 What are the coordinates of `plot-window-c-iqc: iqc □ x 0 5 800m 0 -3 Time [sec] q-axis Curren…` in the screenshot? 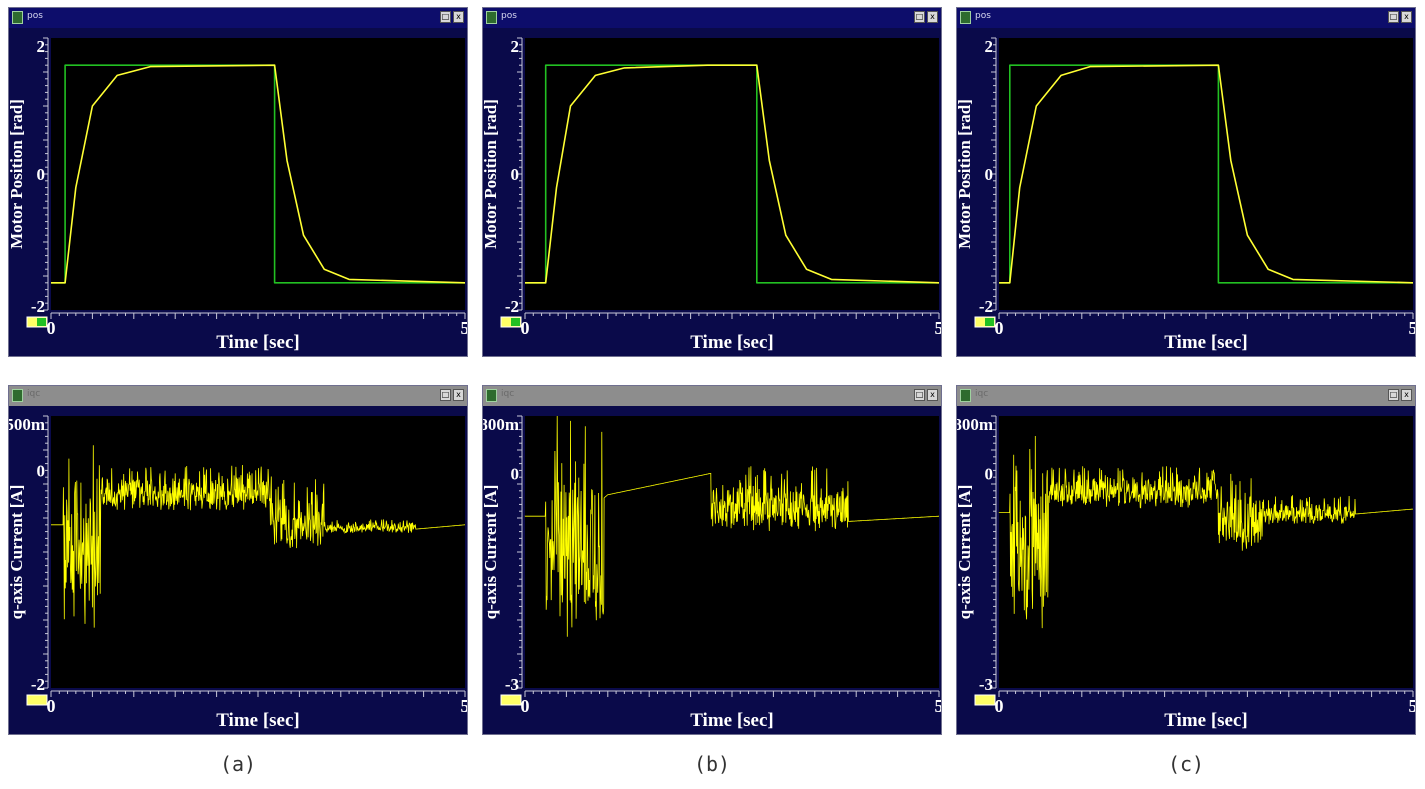 It's located at (1186, 560).